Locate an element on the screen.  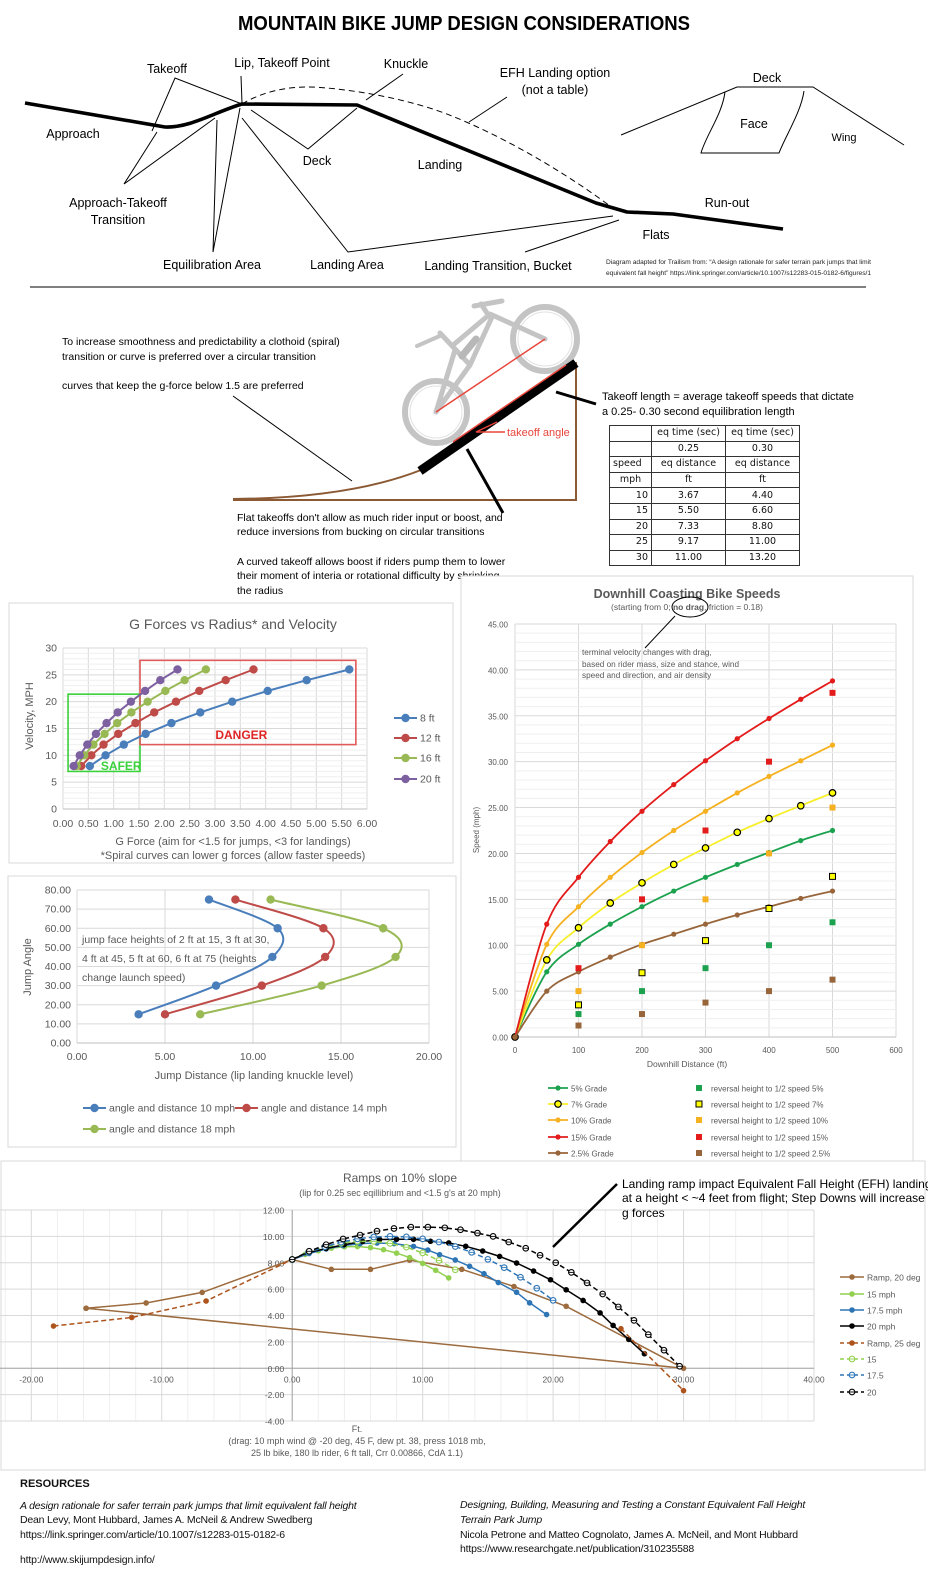
table-cell: eq time (sec) is located at coordinates (688, 433).